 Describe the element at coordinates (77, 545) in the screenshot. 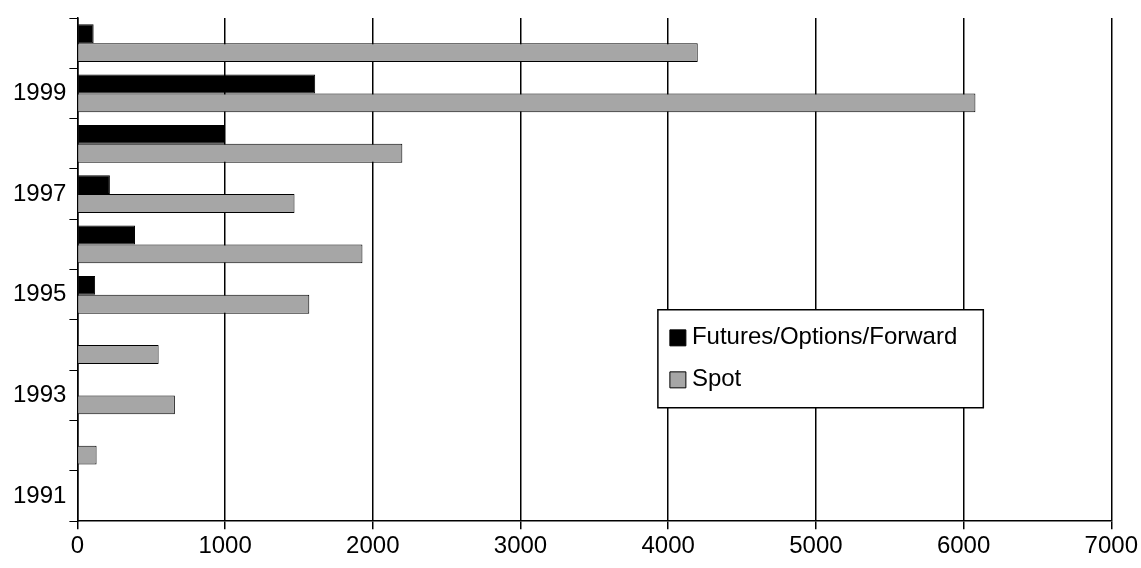

I see `x-tick-label: 0` at that location.